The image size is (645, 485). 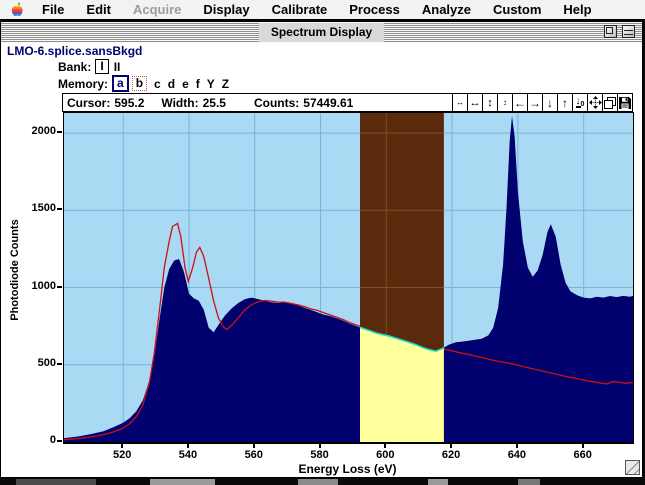 I want to click on file-name-label: LMO-6.splice.sansBkgd, so click(x=75, y=51).